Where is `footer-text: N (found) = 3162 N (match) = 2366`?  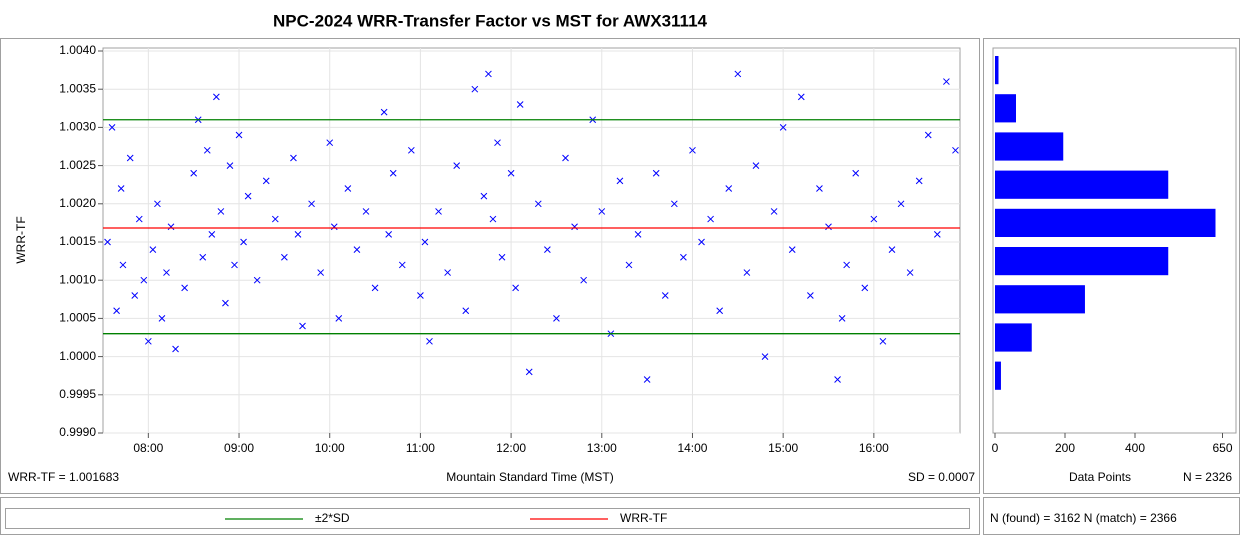 footer-text: N (found) = 3162 N (match) = 2366 is located at coordinates (1083, 518).